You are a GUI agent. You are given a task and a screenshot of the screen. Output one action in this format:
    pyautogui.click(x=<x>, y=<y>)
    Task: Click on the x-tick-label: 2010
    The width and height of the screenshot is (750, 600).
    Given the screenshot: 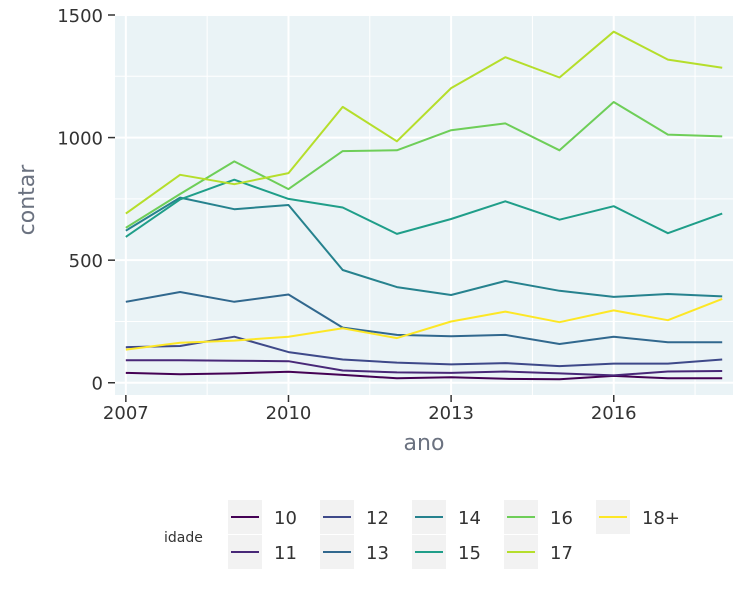 What is the action you would take?
    pyautogui.click(x=289, y=413)
    